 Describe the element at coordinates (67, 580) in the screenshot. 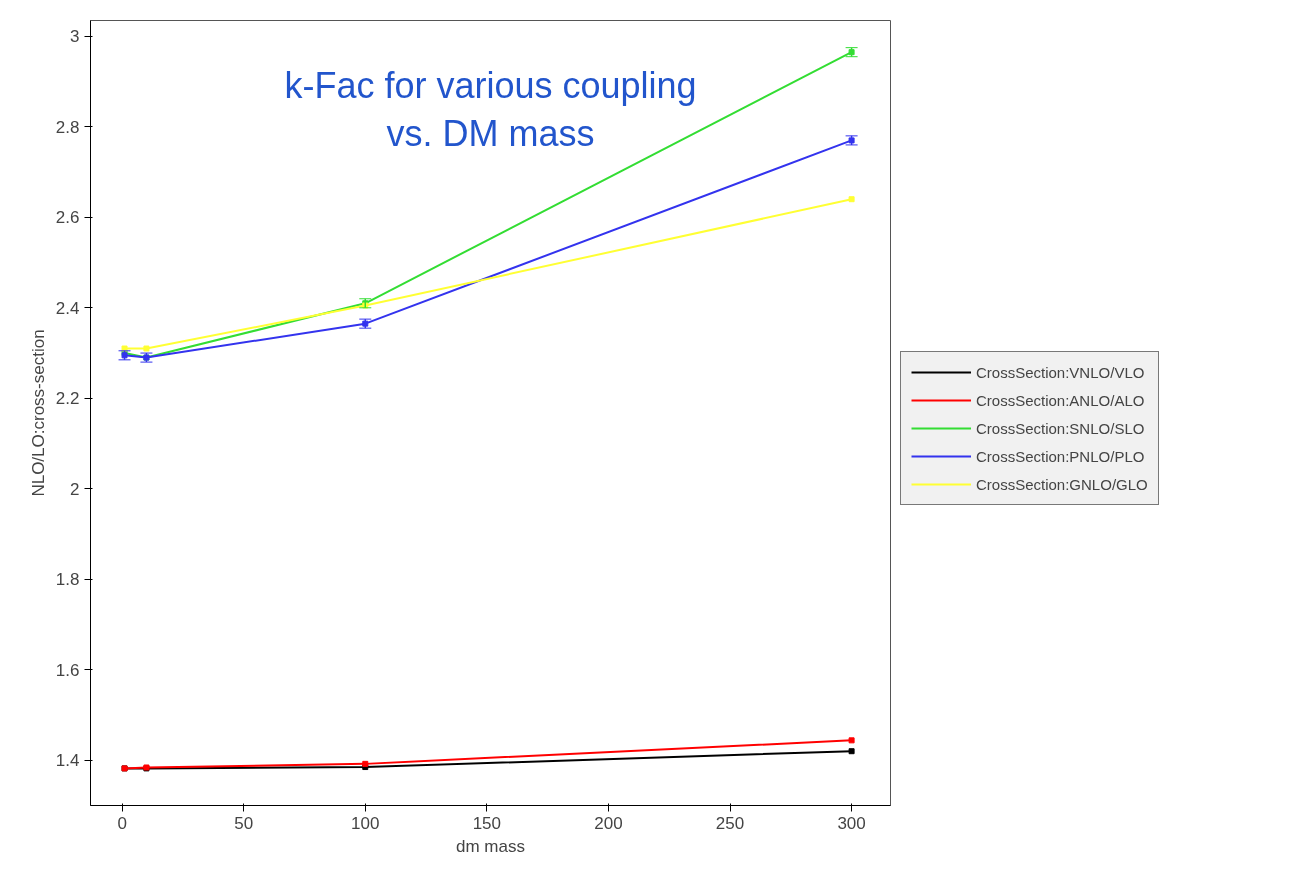

I see `y-tick-label: 1.8` at that location.